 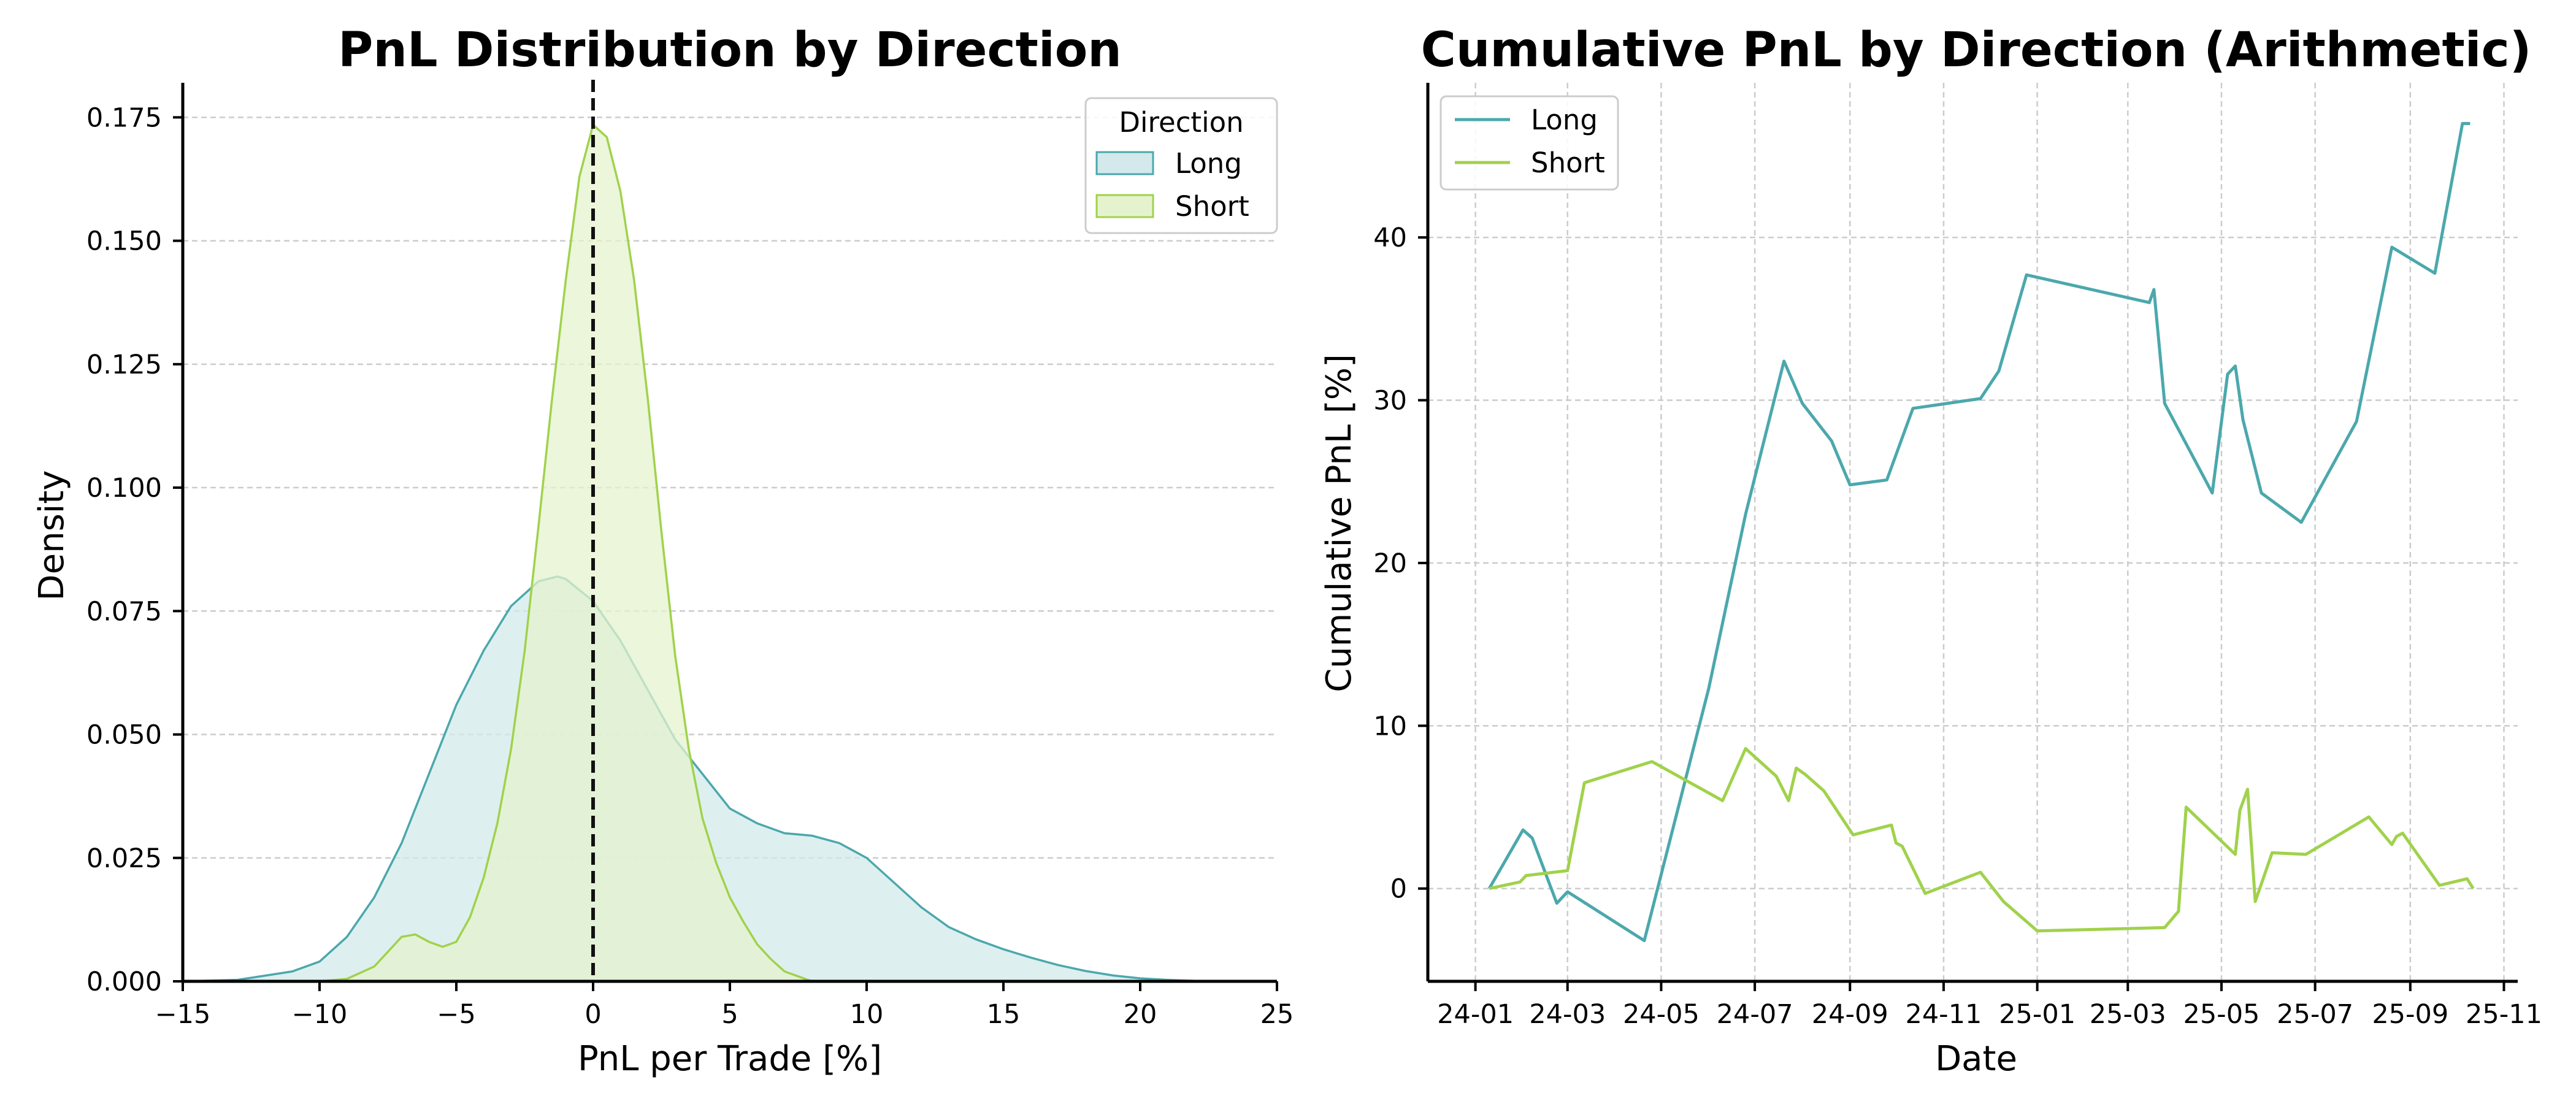 I want to click on legend: Long Short, so click(x=1529, y=143).